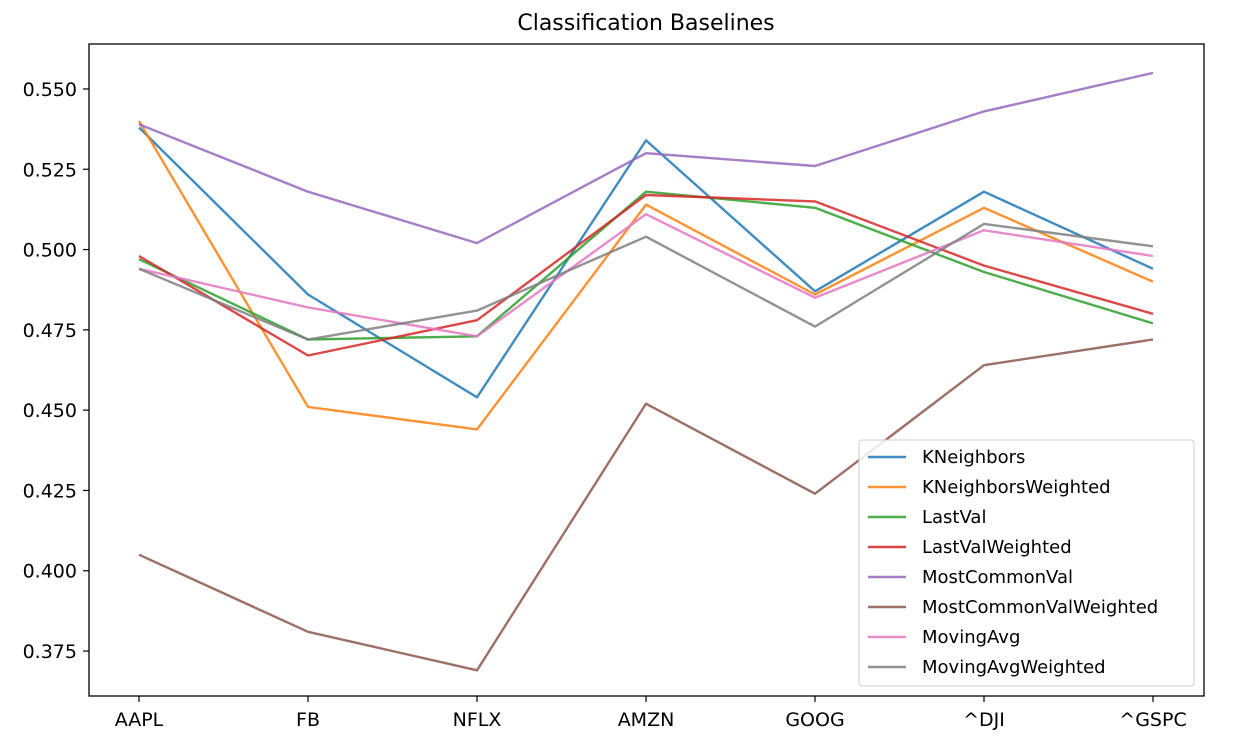 The image size is (1238, 744). What do you see at coordinates (1014, 667) in the screenshot?
I see `legend-label: MovingAvgWeighted` at bounding box center [1014, 667].